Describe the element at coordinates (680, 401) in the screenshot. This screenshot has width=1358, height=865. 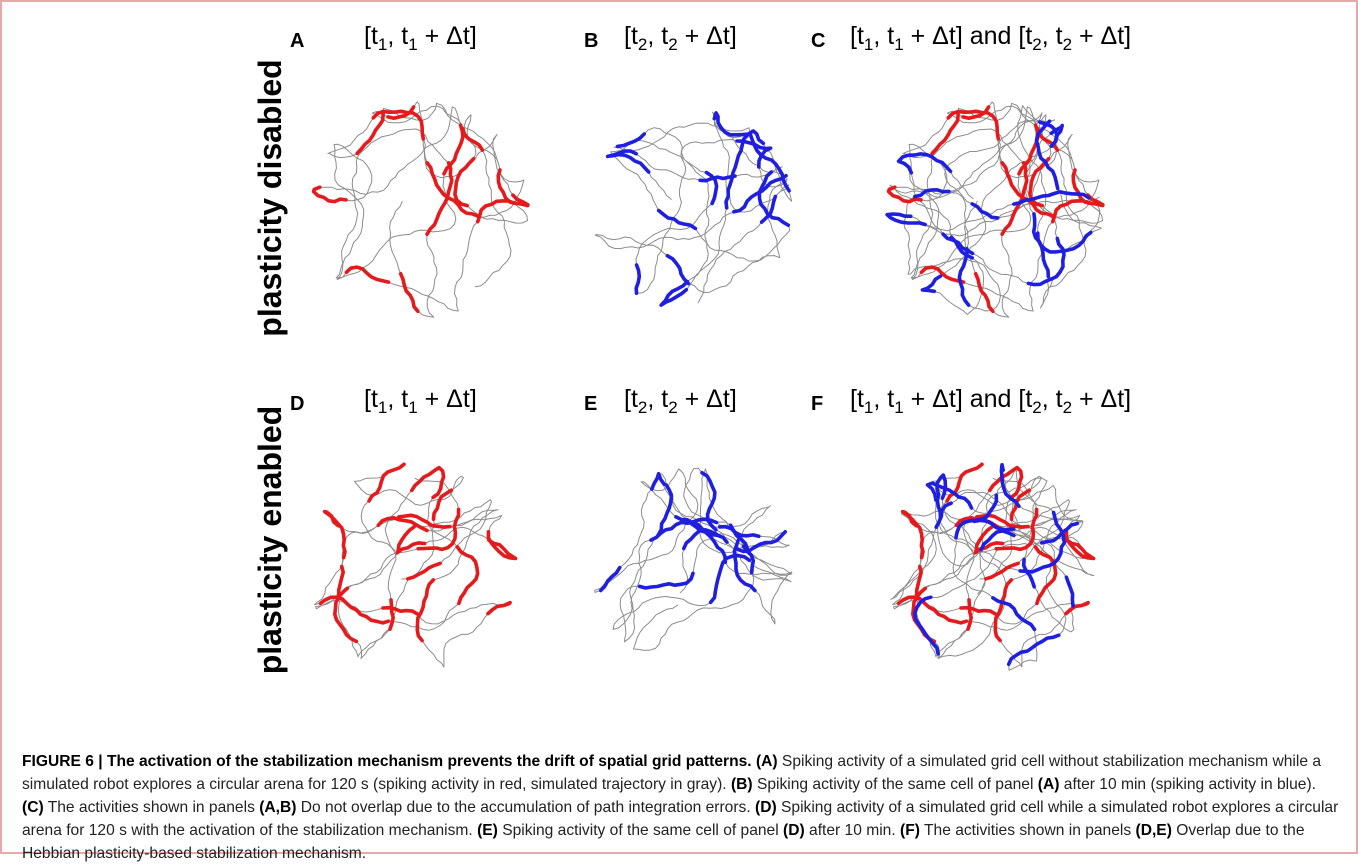
I see `panel-title-e: [t2, t2 + Δt]` at that location.